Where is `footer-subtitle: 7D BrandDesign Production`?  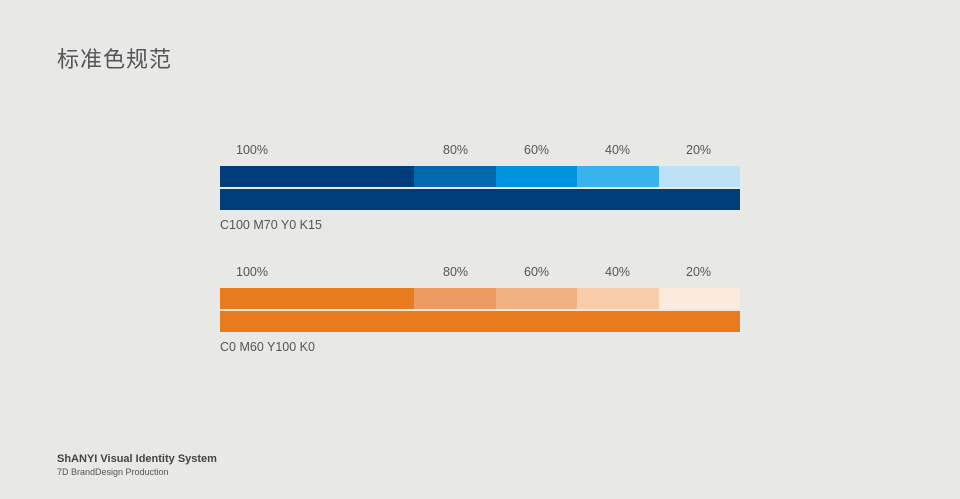
footer-subtitle: 7D BrandDesign Production is located at coordinates (113, 472).